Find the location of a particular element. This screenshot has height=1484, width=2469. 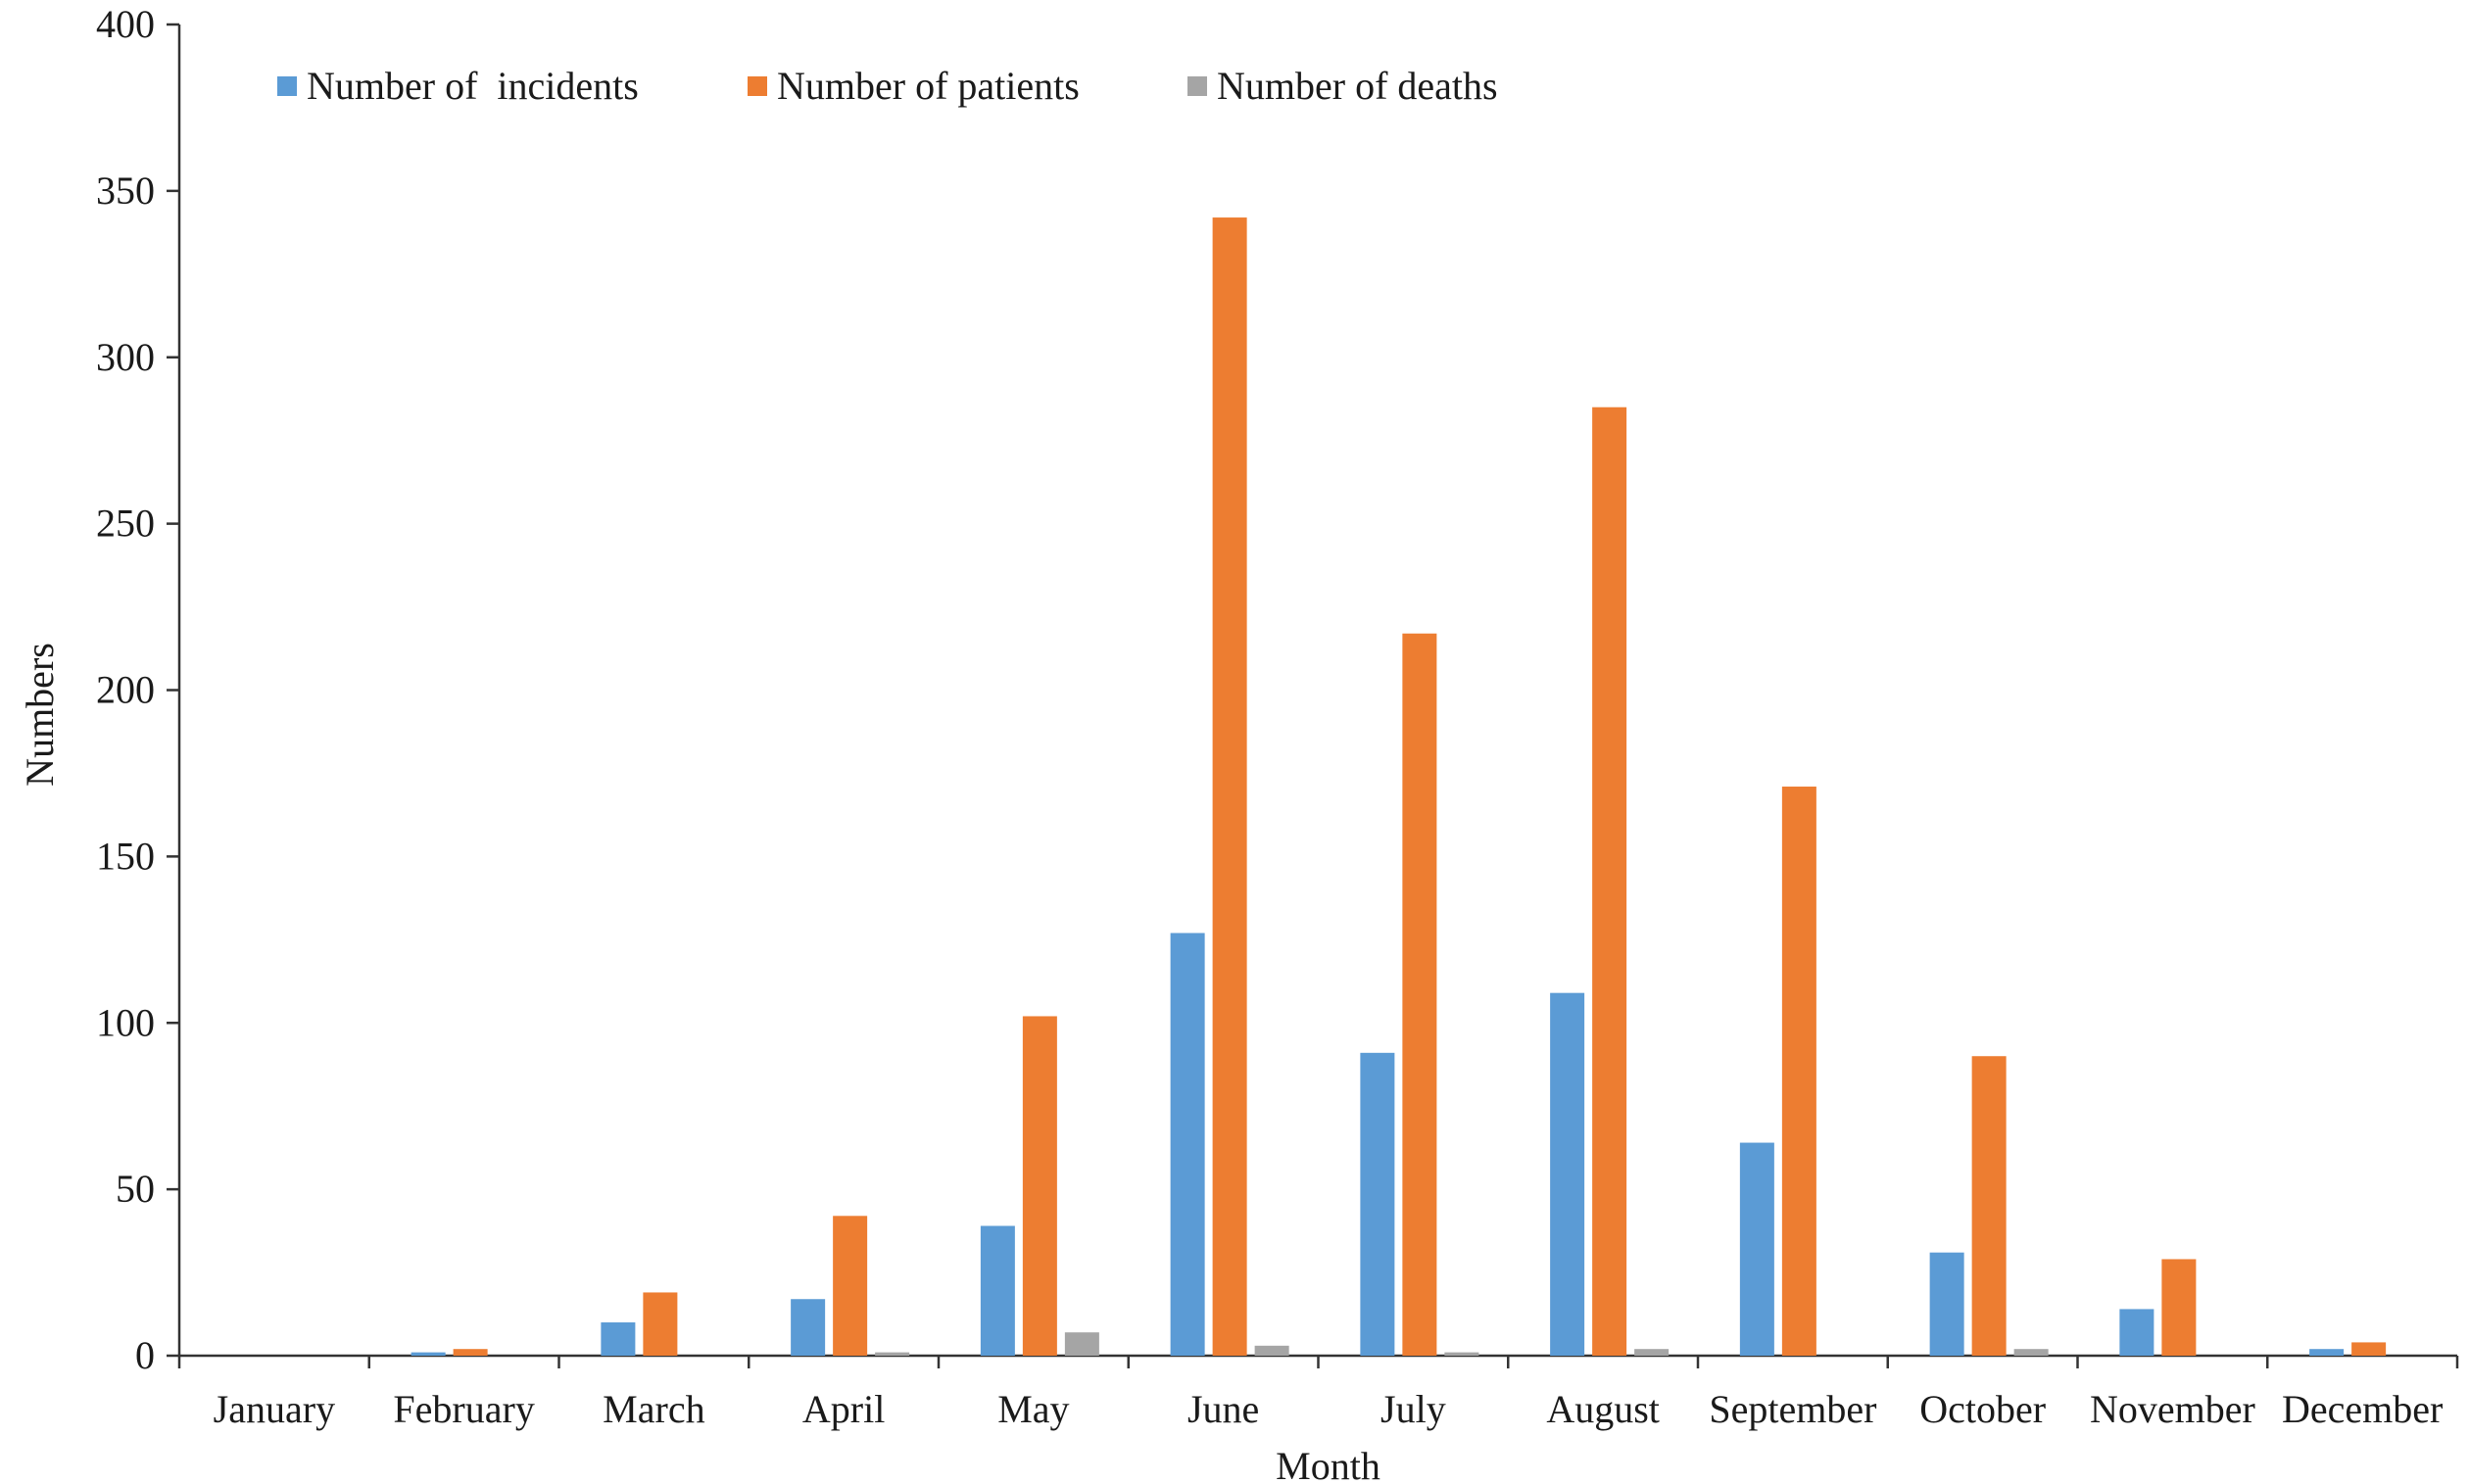

y-axis-title: Numbers is located at coordinates (40, 715).